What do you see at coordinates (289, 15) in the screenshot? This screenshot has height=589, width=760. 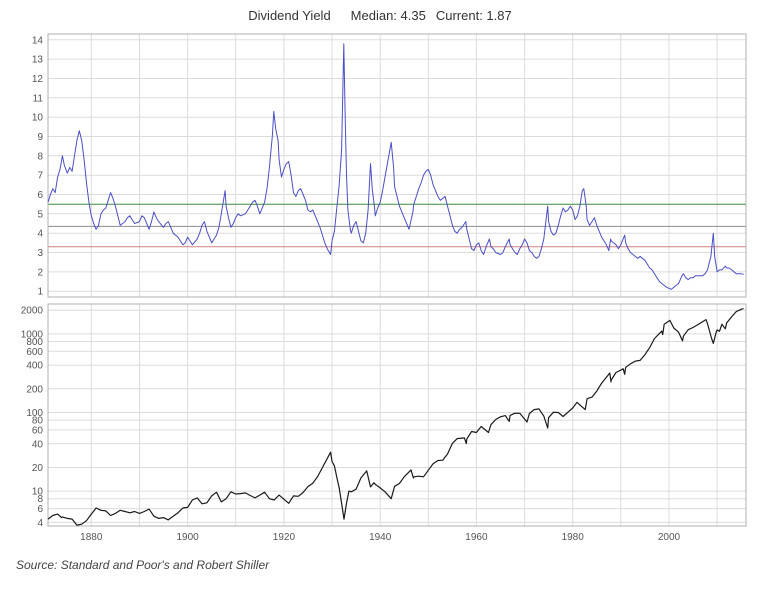 I see `chart-title-text: Dividend Yield` at bounding box center [289, 15].